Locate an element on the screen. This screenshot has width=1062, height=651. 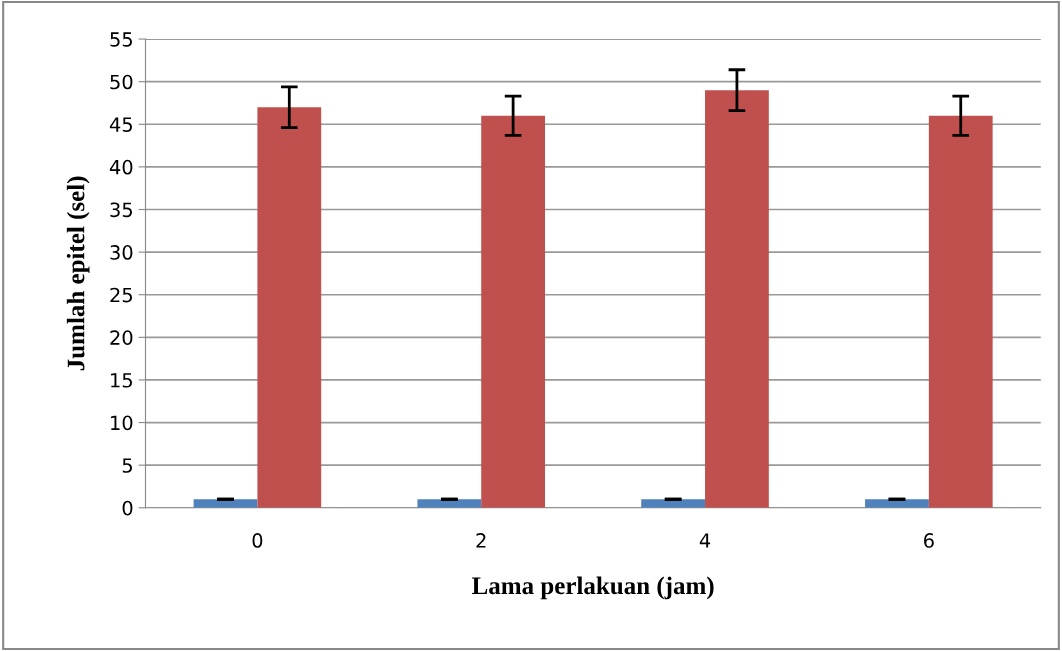
x-tick-label: 4 is located at coordinates (705, 540).